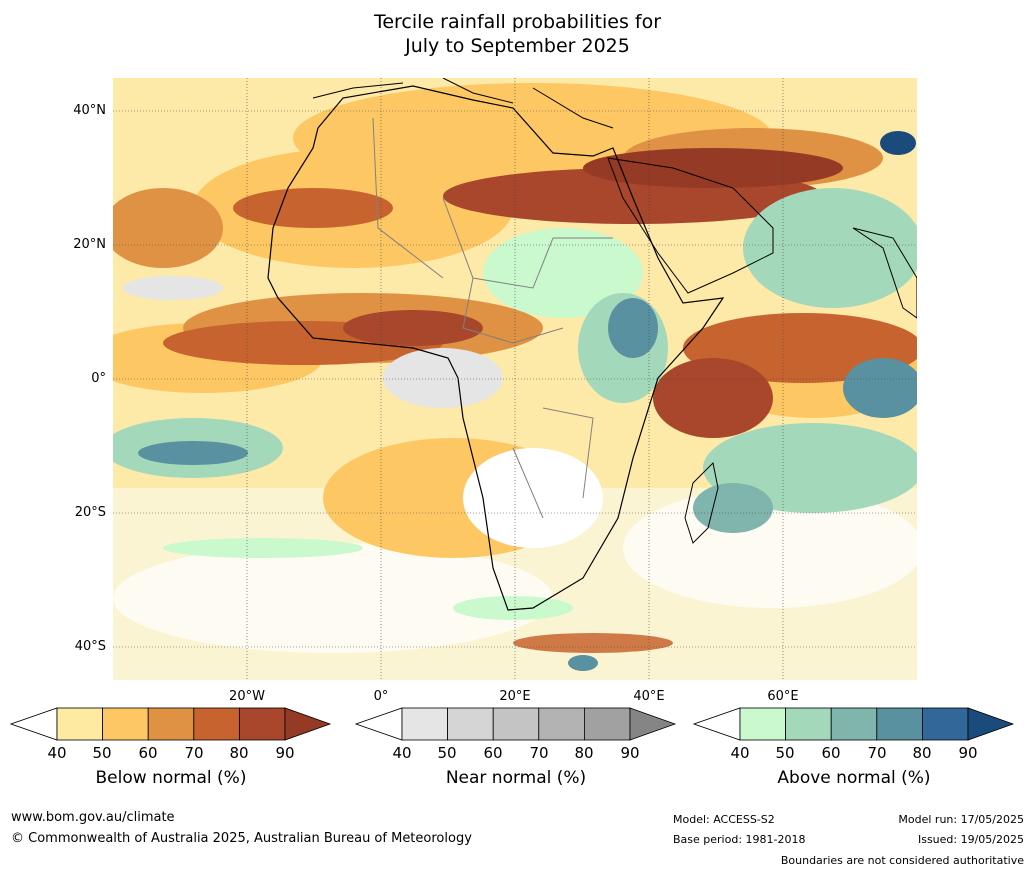 The height and width of the screenshot is (873, 1035). What do you see at coordinates (517, 22) in the screenshot?
I see `title-line-1: Tercile rainfall probabilities for` at bounding box center [517, 22].